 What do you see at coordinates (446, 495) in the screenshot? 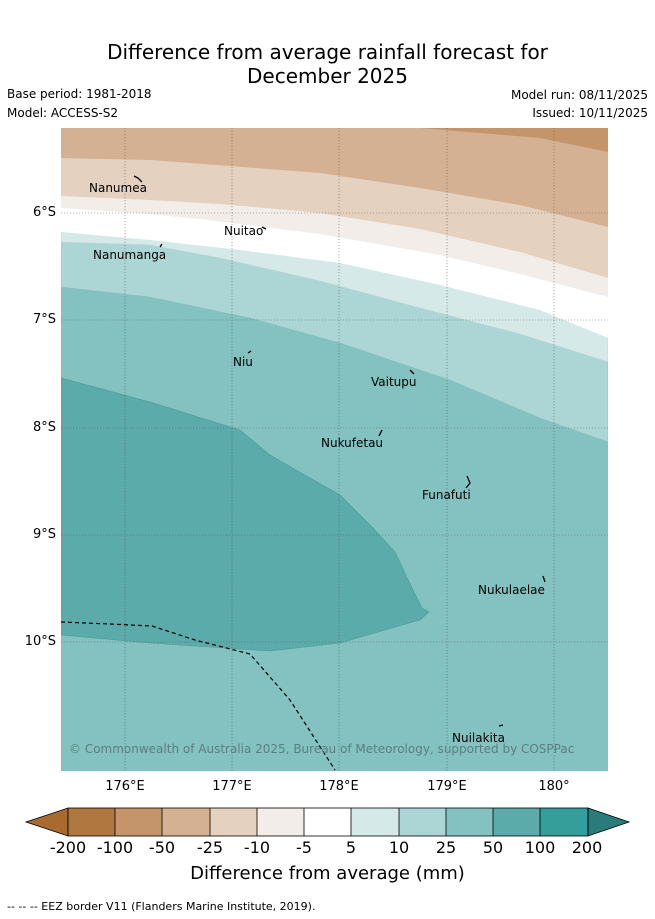
I see `place-funafuti: Funafuti` at bounding box center [446, 495].